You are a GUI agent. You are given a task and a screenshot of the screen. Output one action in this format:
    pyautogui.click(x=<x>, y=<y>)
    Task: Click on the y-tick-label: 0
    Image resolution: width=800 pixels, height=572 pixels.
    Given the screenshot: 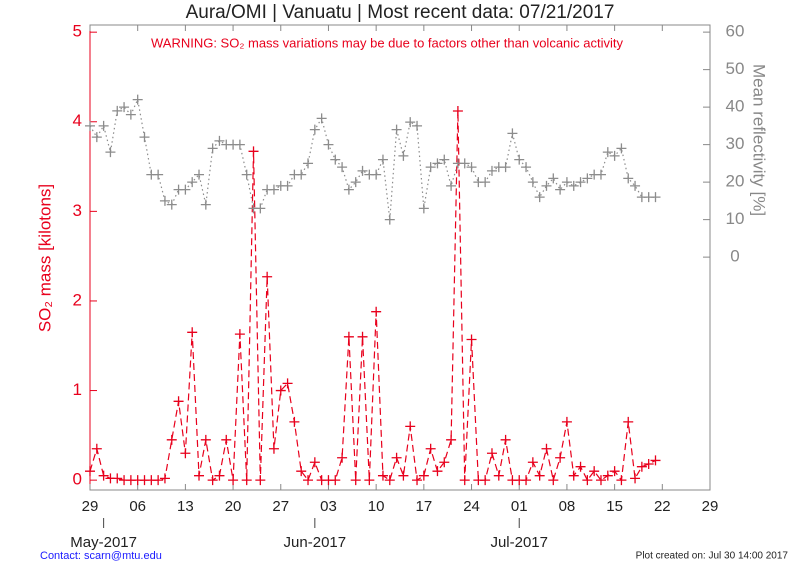 What is the action you would take?
    pyautogui.click(x=77, y=479)
    